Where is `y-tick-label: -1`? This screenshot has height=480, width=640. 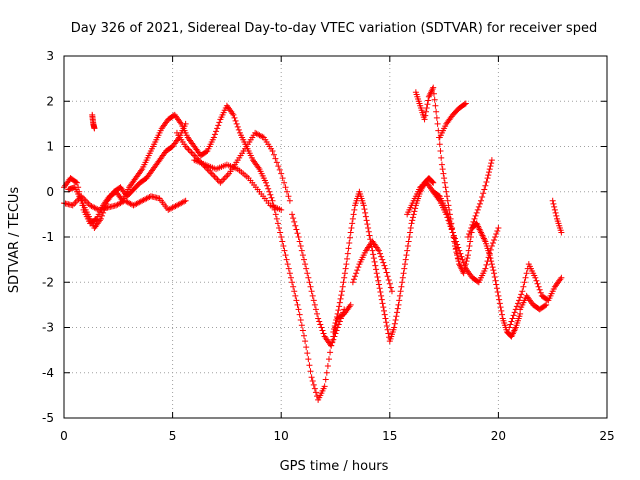
y-tick-label: -1 is located at coordinates (48, 237).